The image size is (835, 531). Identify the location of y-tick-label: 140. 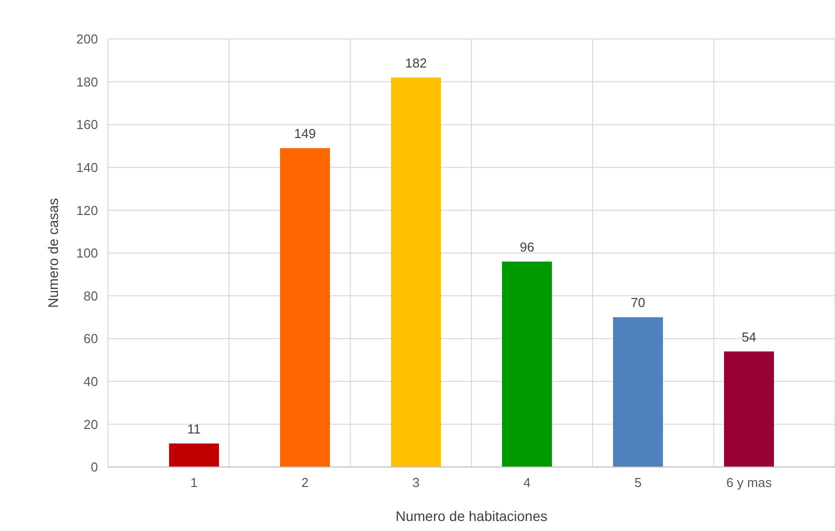
(87, 167).